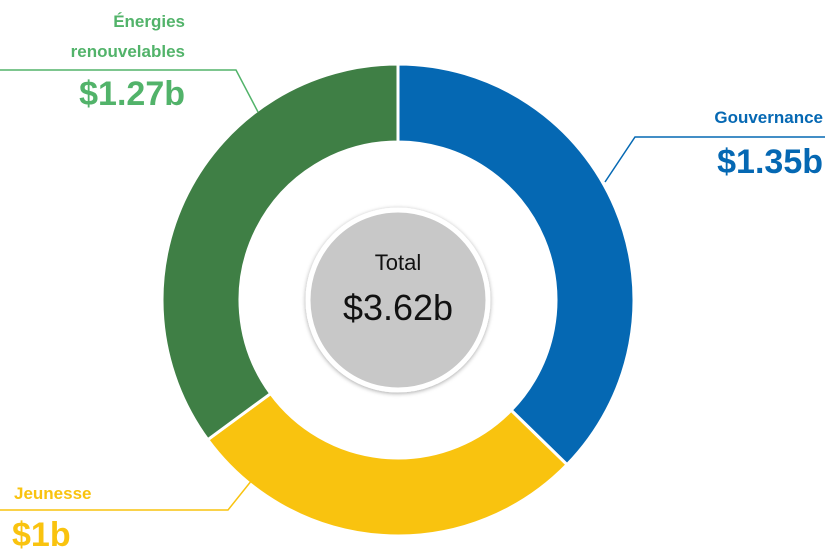  What do you see at coordinates (53, 493) in the screenshot?
I see `slice-name: Jeunesse` at bounding box center [53, 493].